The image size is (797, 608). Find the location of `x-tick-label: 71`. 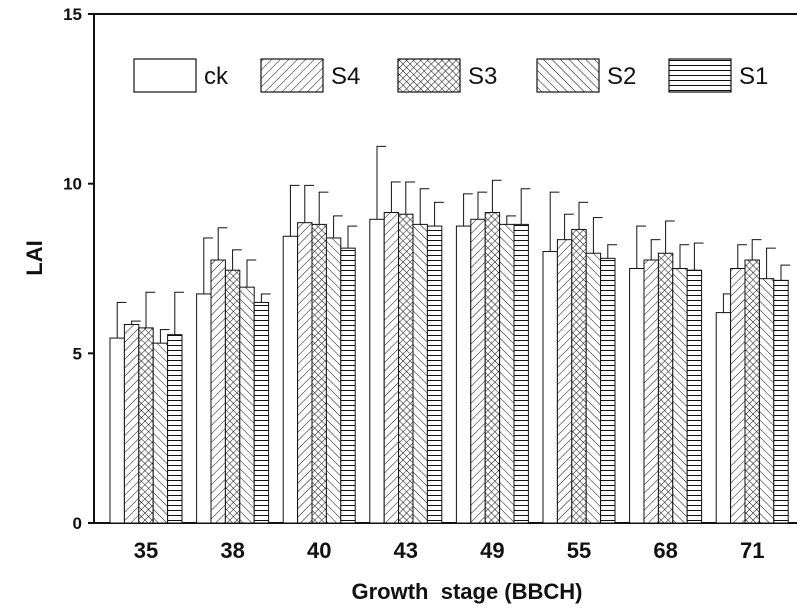

x-tick-label: 71 is located at coordinates (752, 550).